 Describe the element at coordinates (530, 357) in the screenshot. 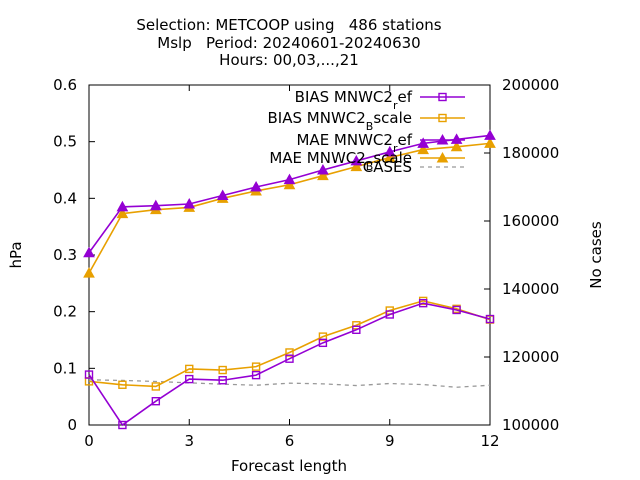

I see `y2-tick-label: 120000` at that location.